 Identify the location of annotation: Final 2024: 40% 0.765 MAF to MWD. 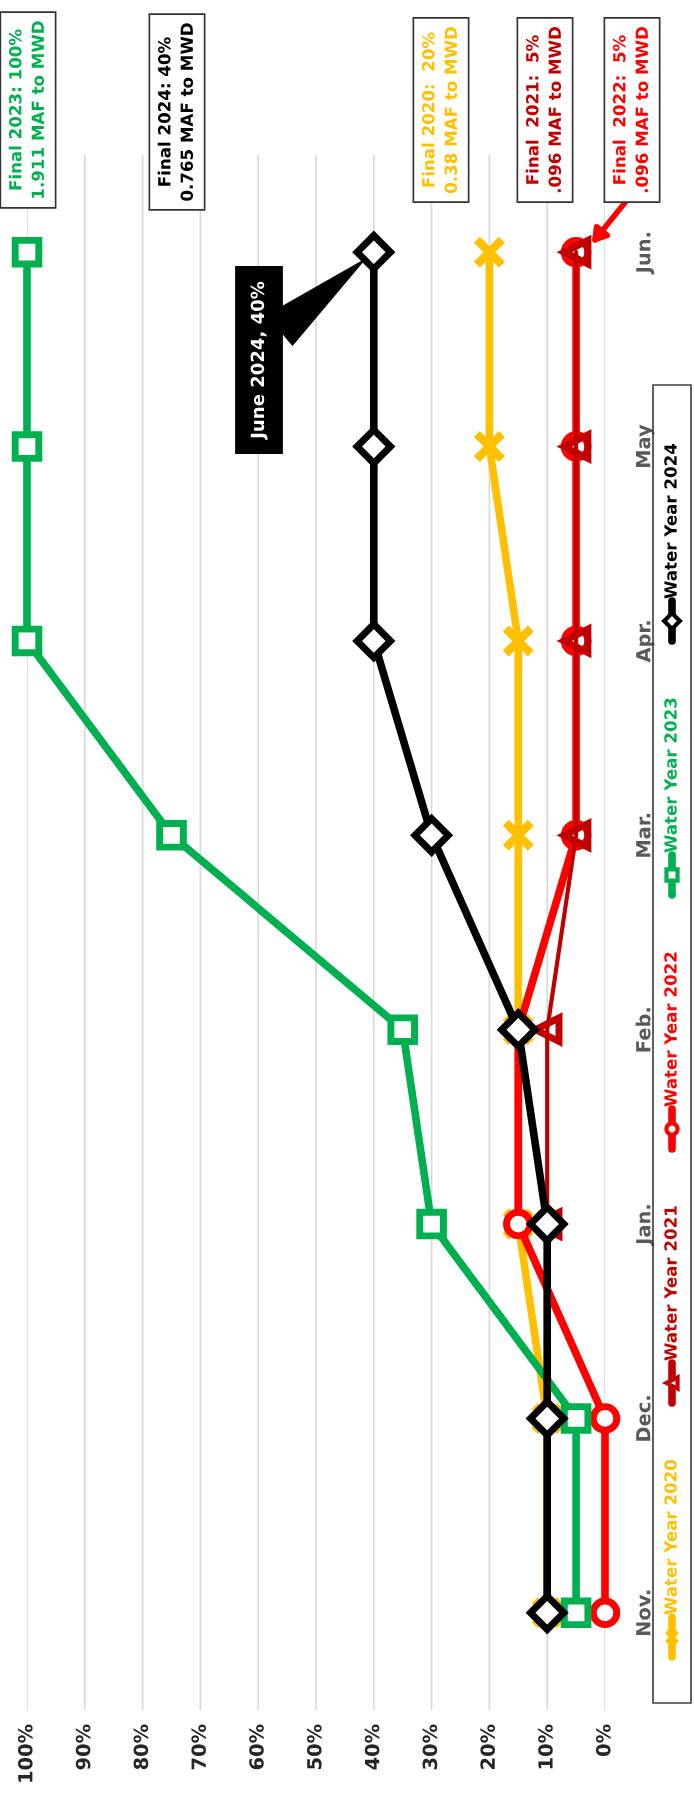
(175, 112).